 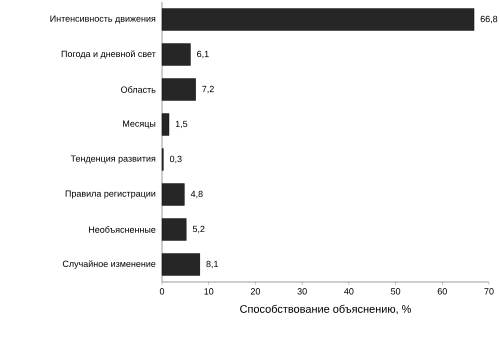 I want to click on y-tick-label: Интенсивность движения, so click(x=103, y=20).